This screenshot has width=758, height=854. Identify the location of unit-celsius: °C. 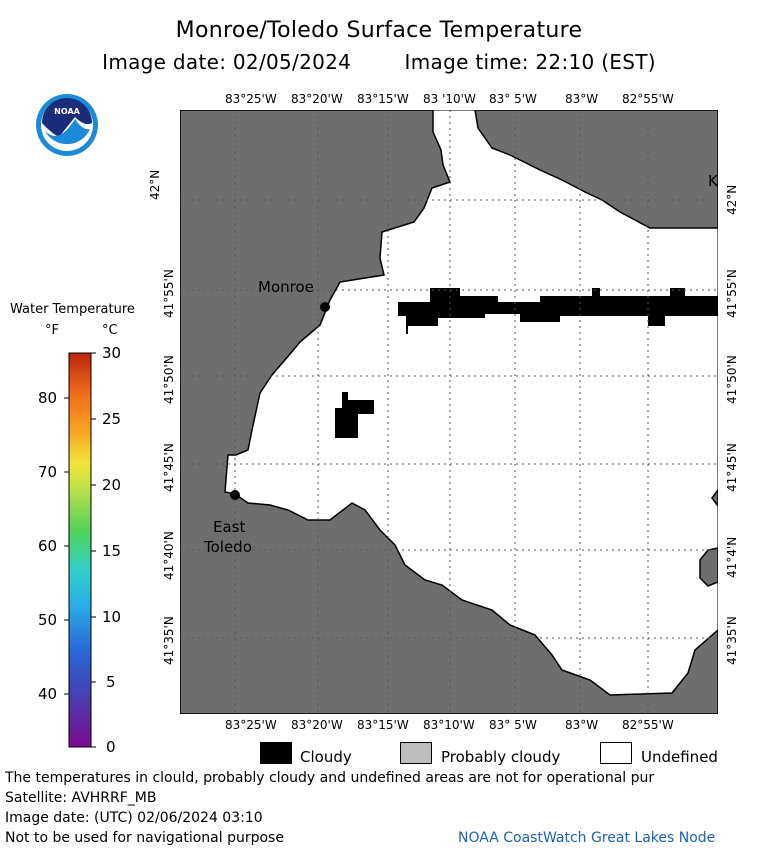
(110, 330).